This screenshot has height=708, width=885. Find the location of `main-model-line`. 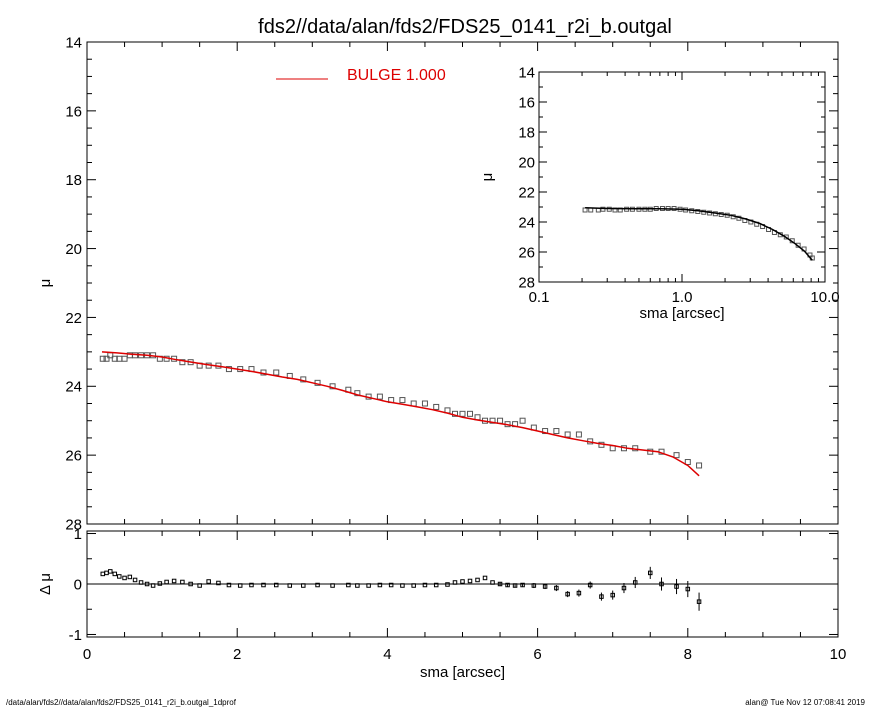

main-model-line is located at coordinates (400, 414).